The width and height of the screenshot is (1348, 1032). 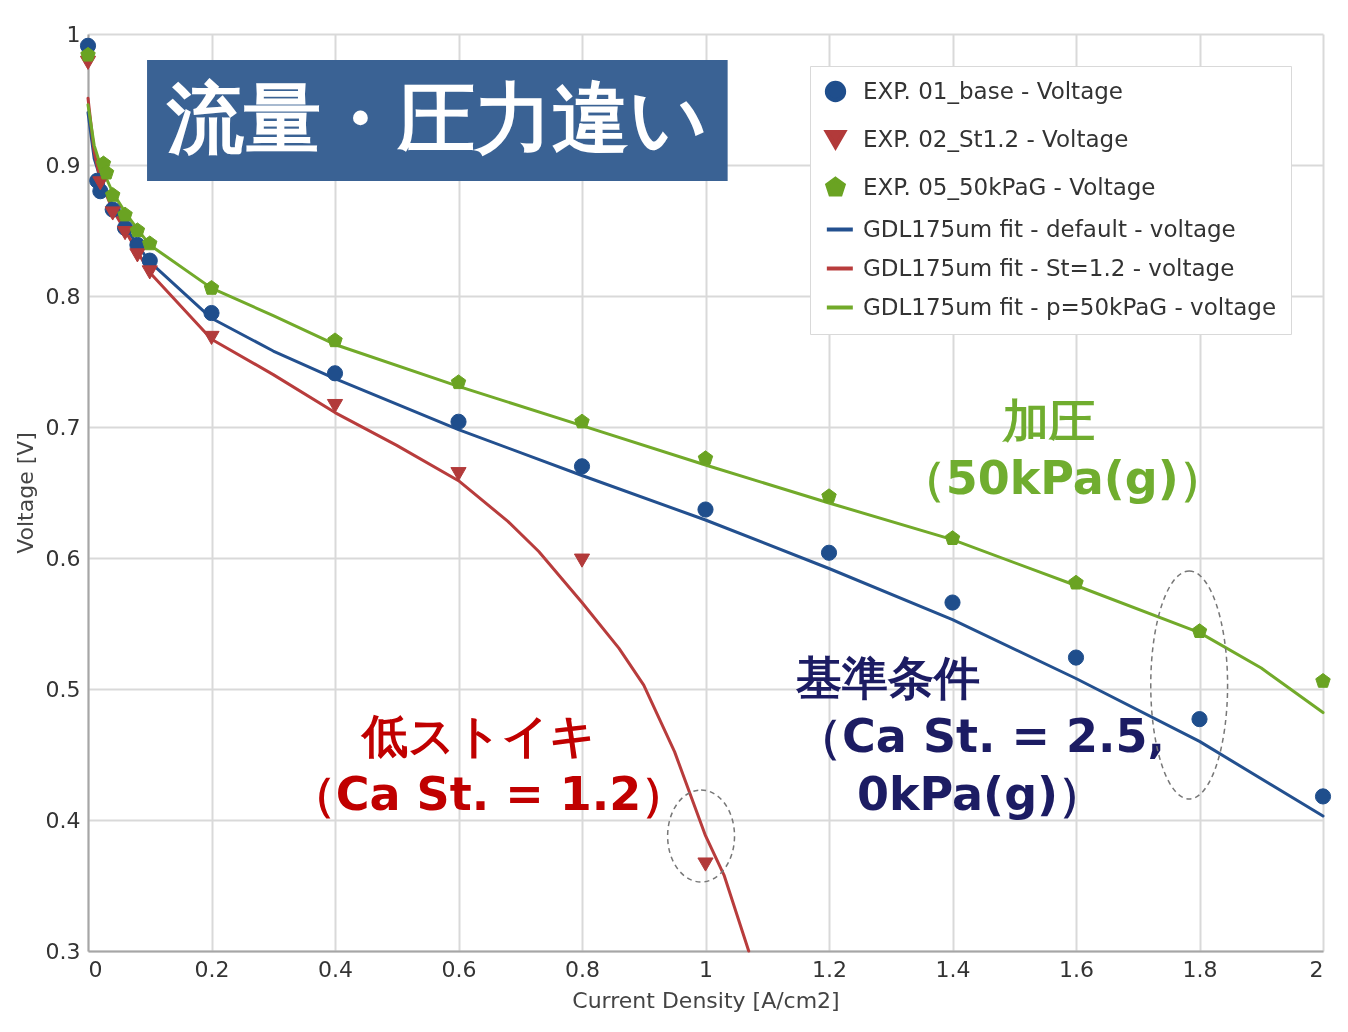 I want to click on annotation: （50kPa(g)）, so click(x=1062, y=478).